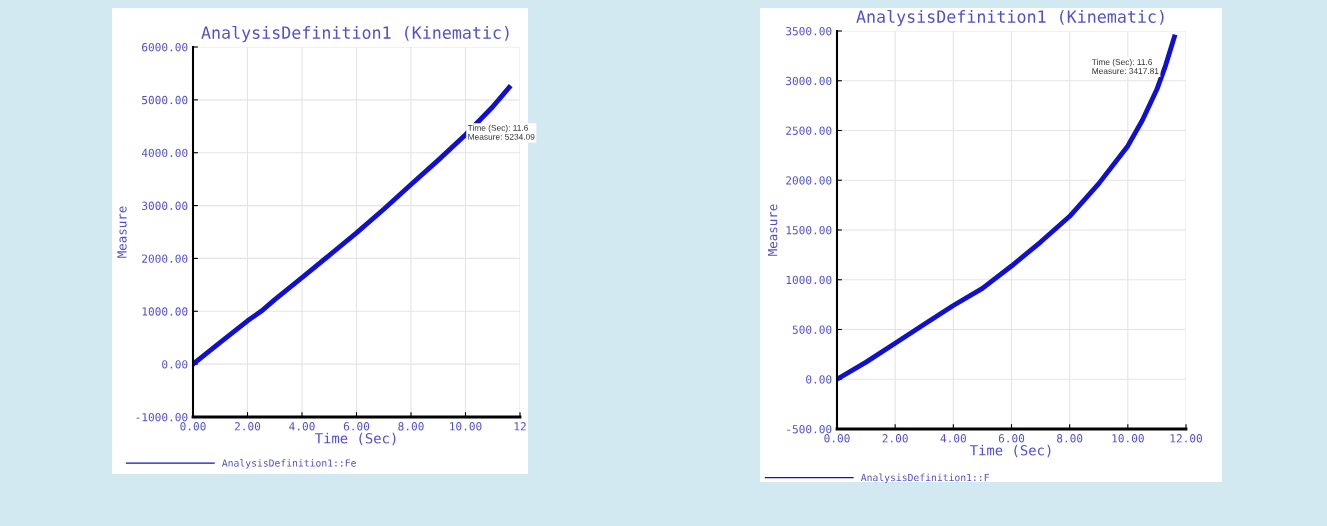 The image size is (1327, 526). Describe the element at coordinates (809, 130) in the screenshot. I see `y-tick-label: 2500.00` at that location.